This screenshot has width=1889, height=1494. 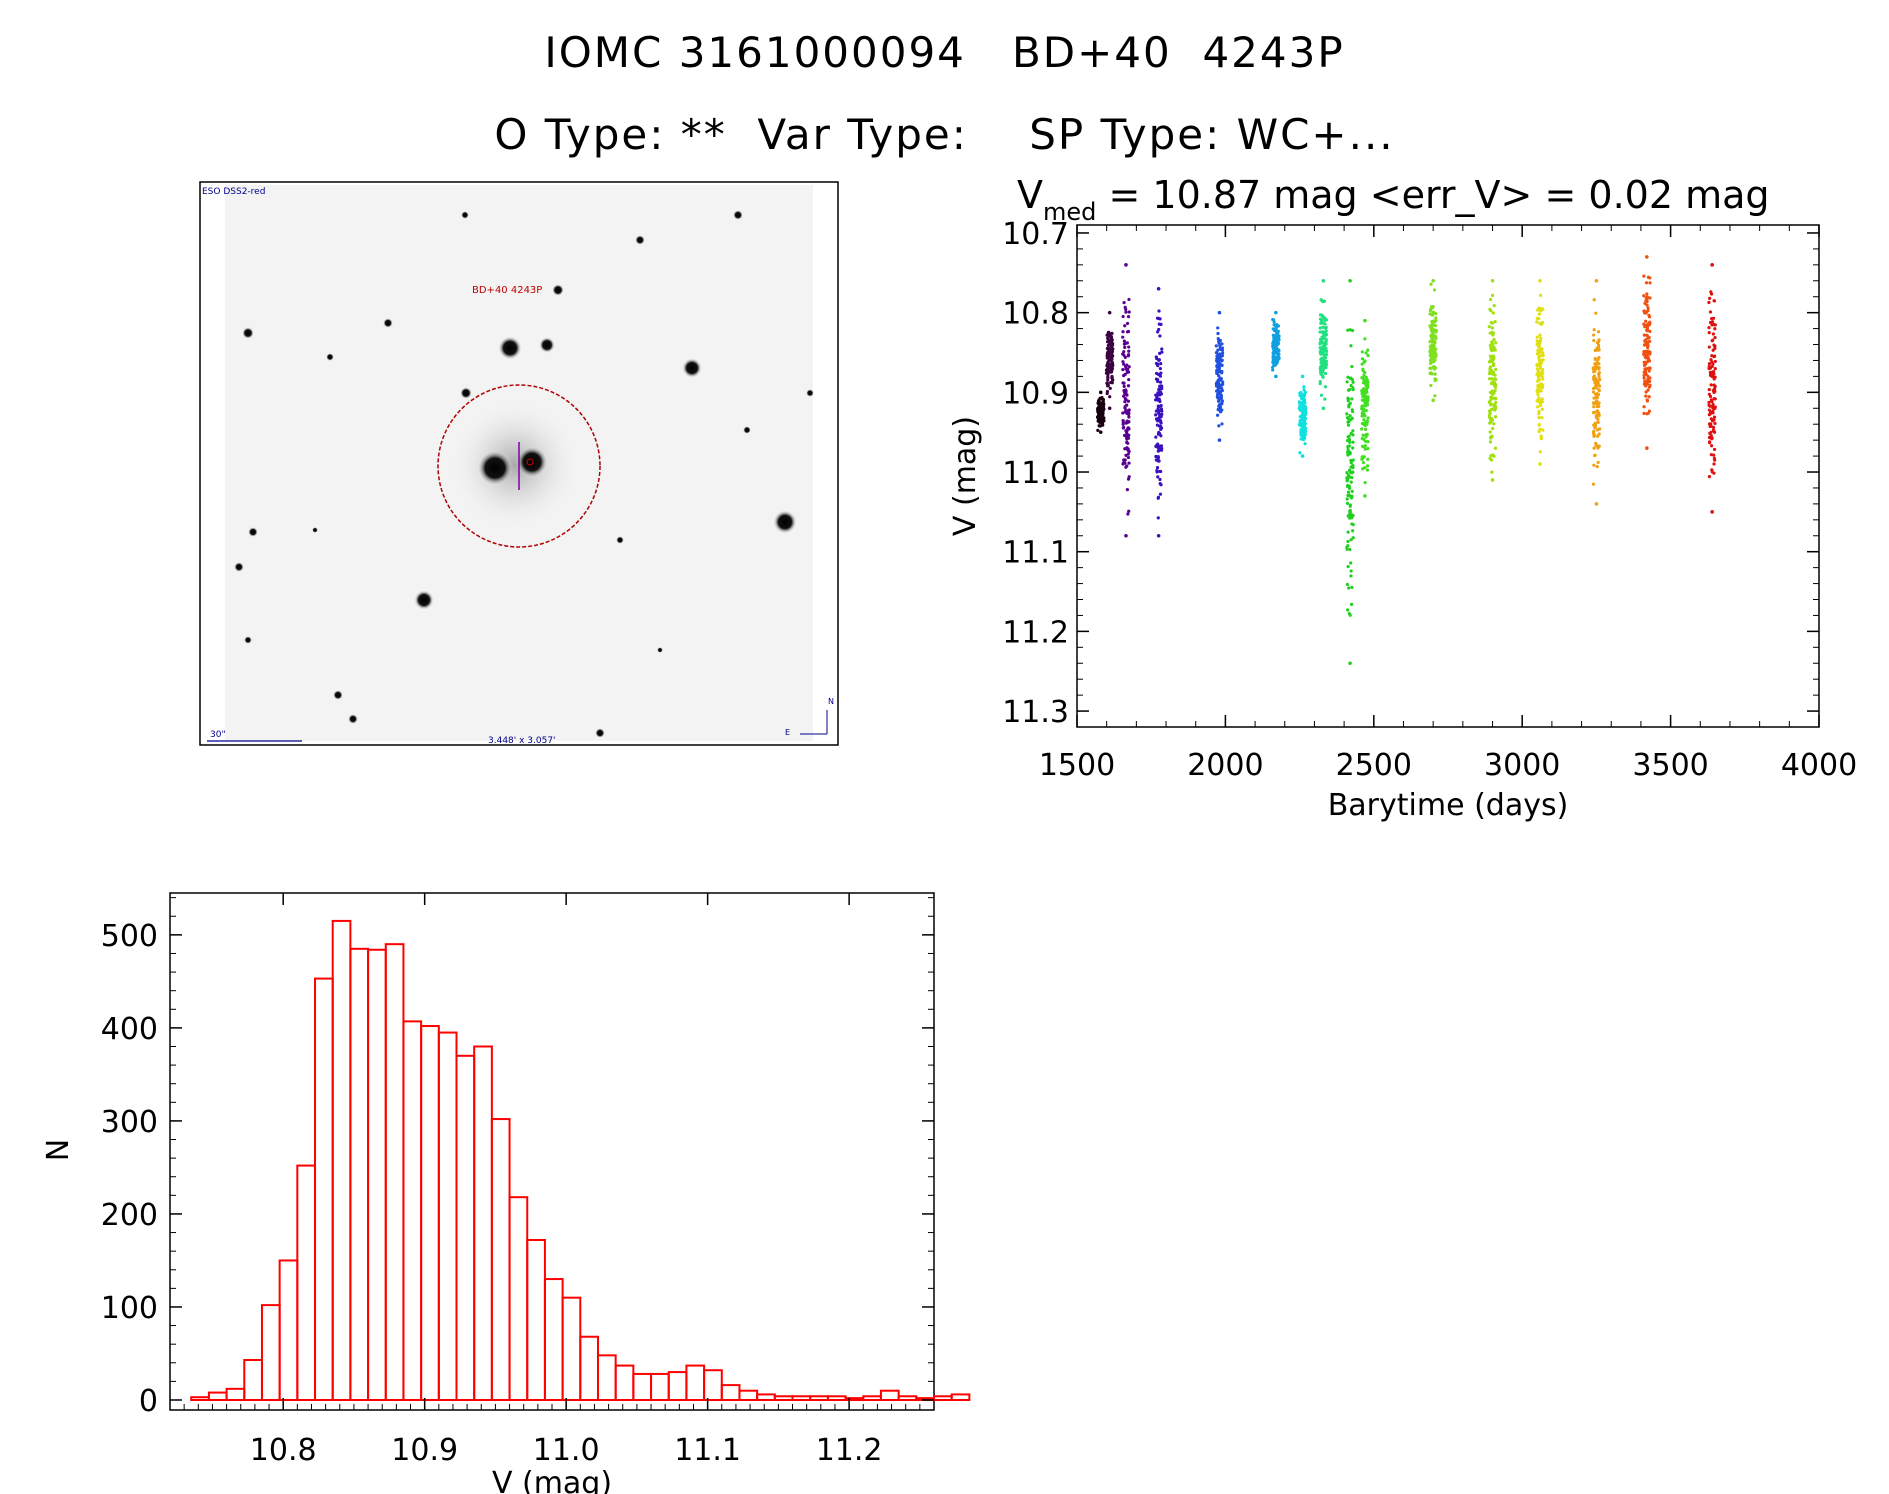 What do you see at coordinates (849, 1450) in the screenshot?
I see `hist-xtick-label: 11.2` at bounding box center [849, 1450].